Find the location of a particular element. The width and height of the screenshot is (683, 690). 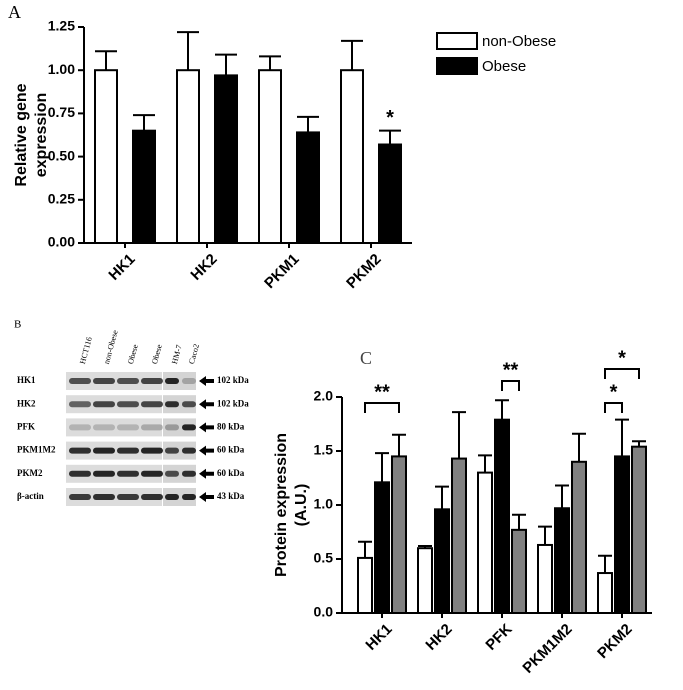

lane-label: HCT116 is located at coordinates (86, 350).